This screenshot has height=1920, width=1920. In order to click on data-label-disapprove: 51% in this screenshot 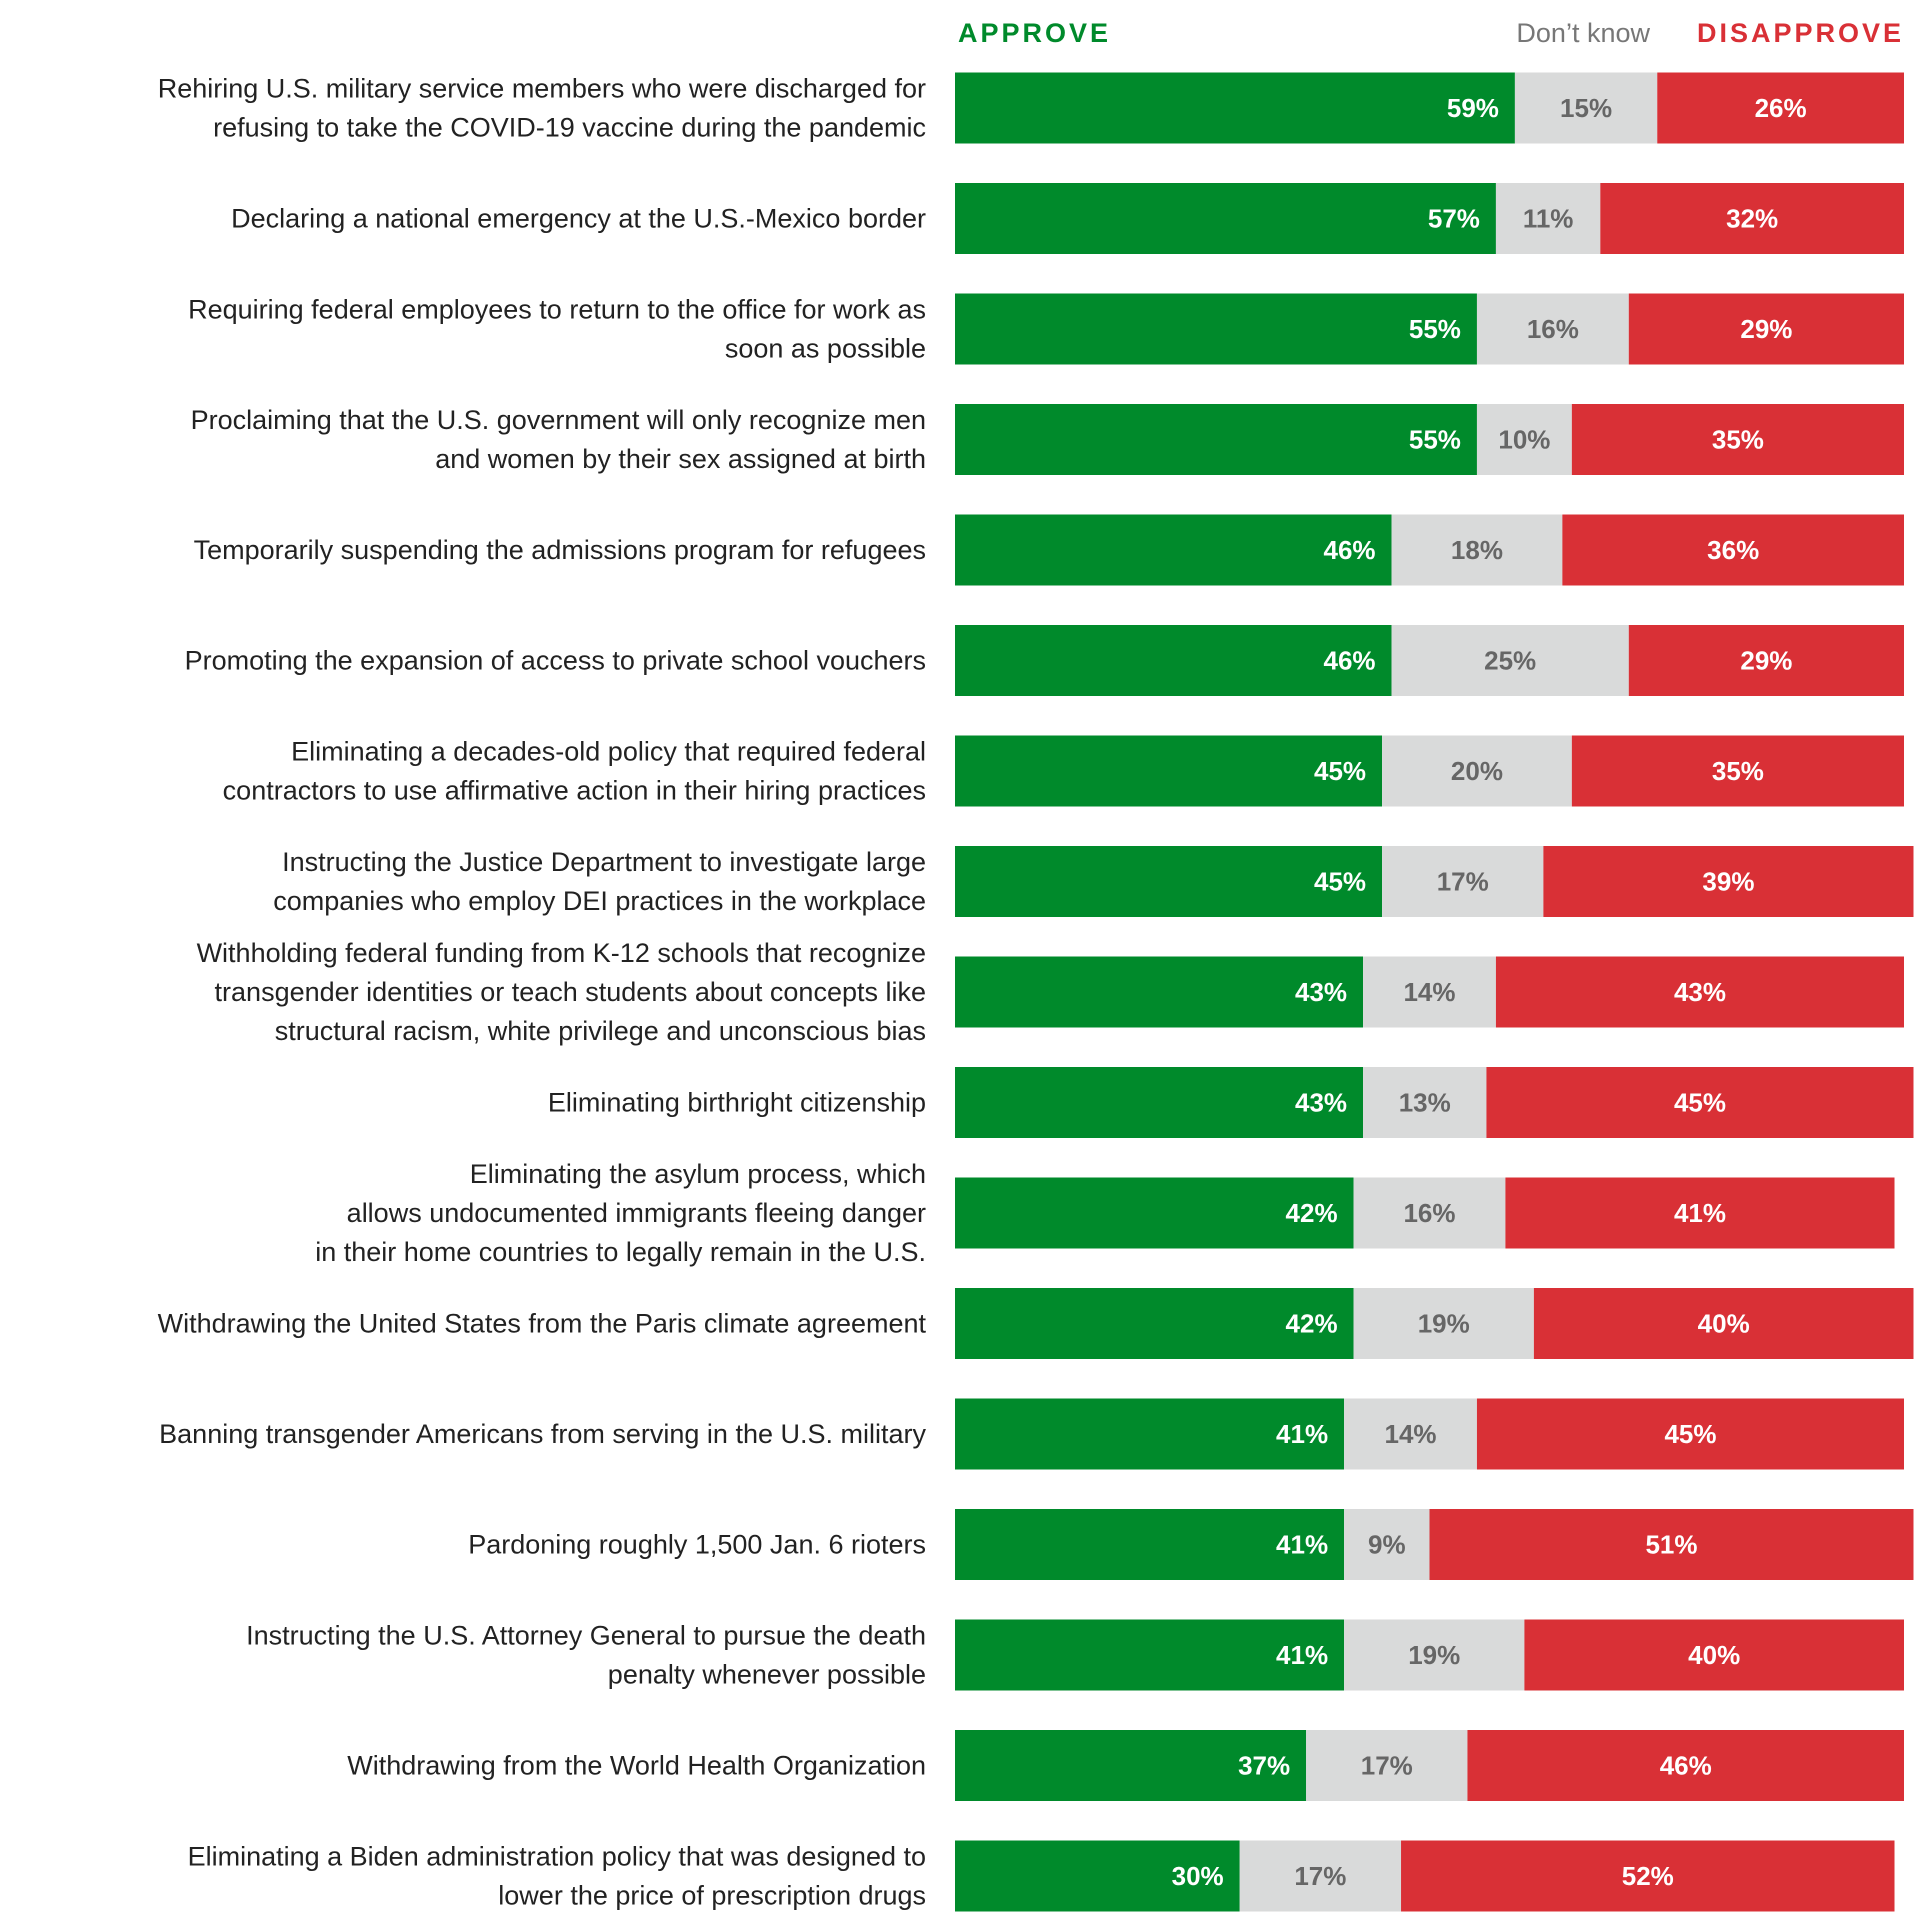, I will do `click(1671, 1545)`.